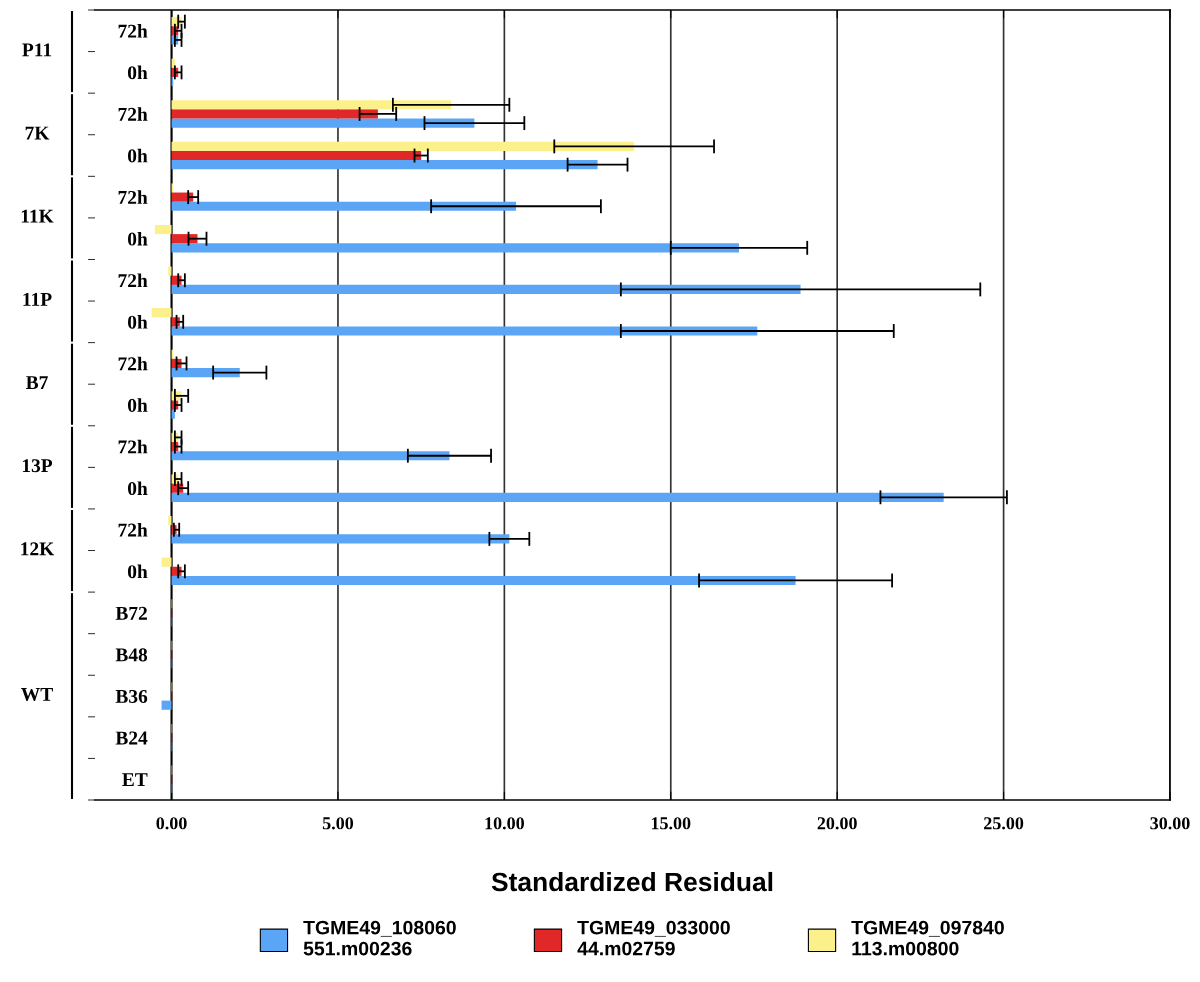  I want to click on y-tick-label: B36, so click(131, 696).